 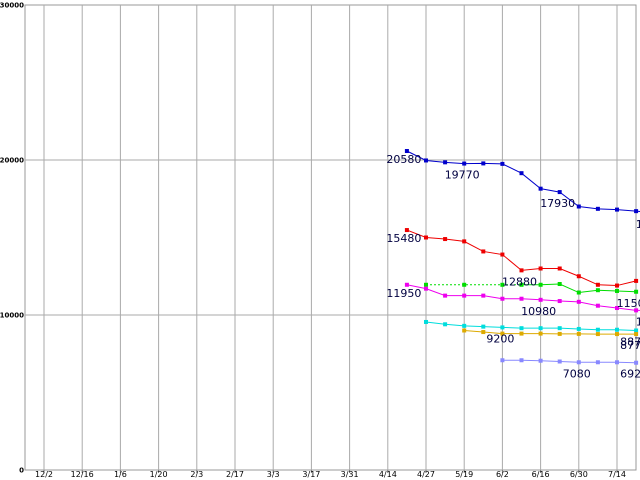 I want to click on y-tick-label: 30000, so click(x=12, y=6).